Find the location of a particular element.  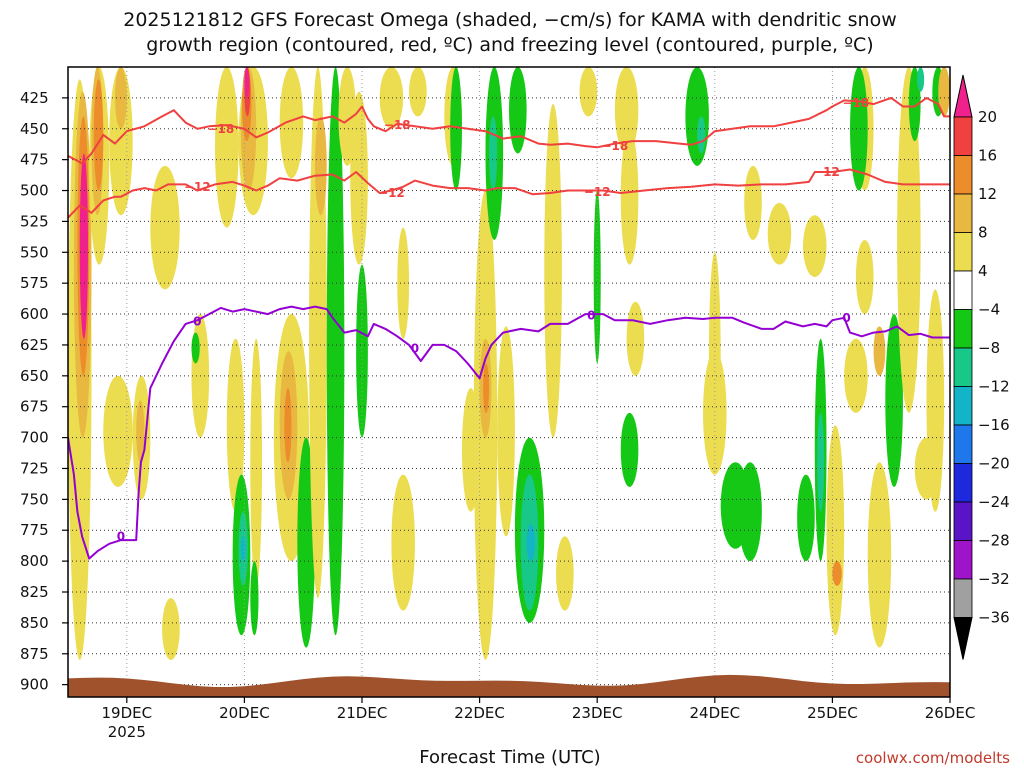

colorbar-label-11: −28 is located at coordinates (994, 541).